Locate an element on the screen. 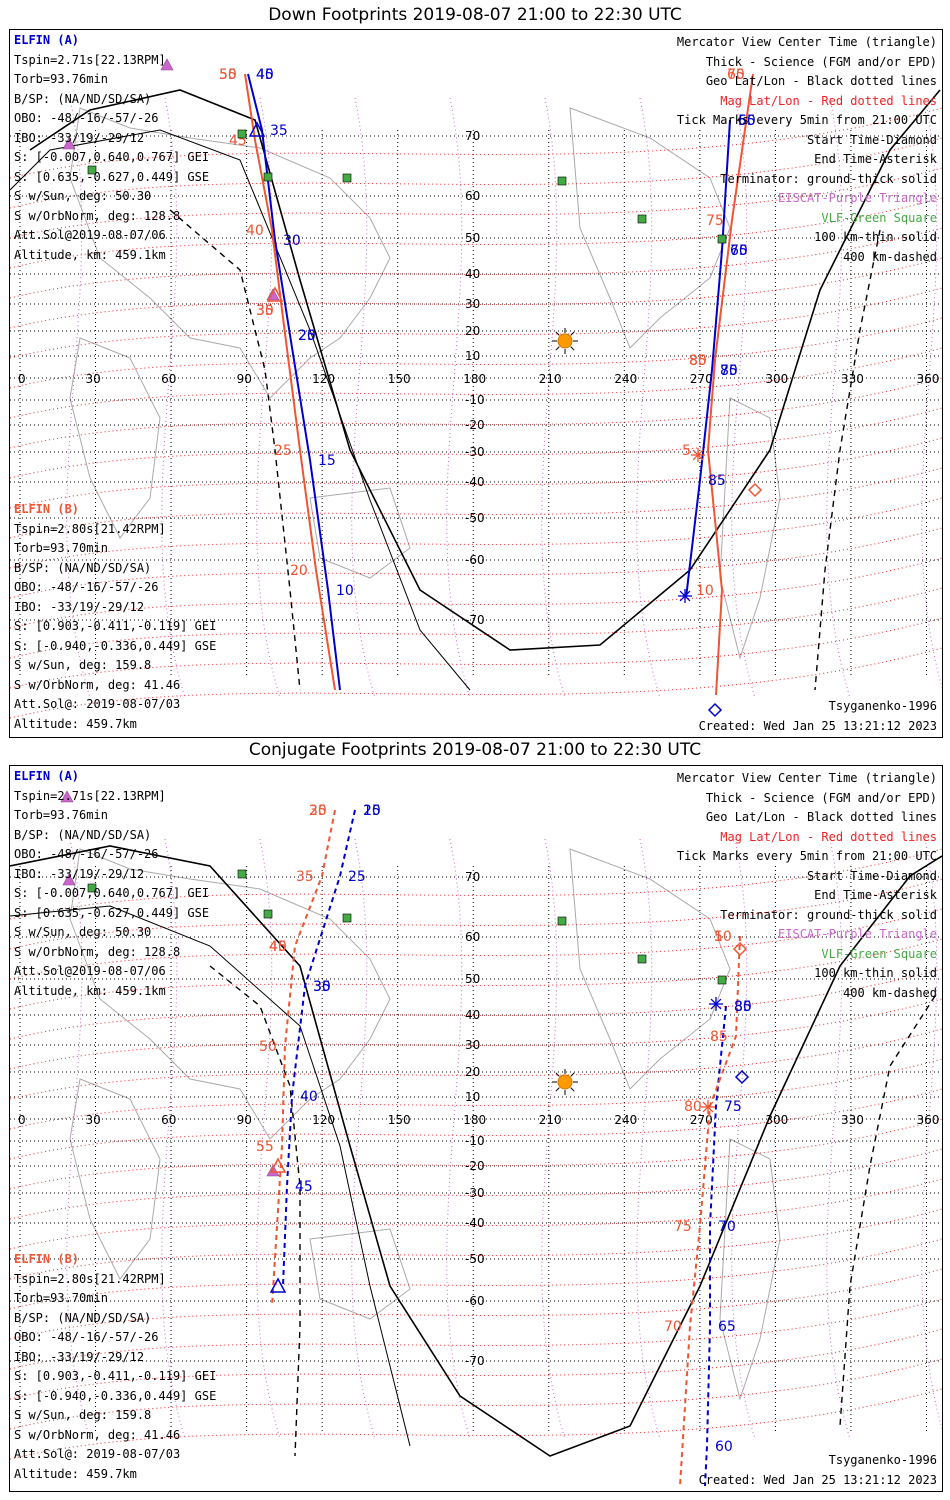 The image size is (950, 1500). legend-entry: End Time-Asterisk is located at coordinates (875, 159).